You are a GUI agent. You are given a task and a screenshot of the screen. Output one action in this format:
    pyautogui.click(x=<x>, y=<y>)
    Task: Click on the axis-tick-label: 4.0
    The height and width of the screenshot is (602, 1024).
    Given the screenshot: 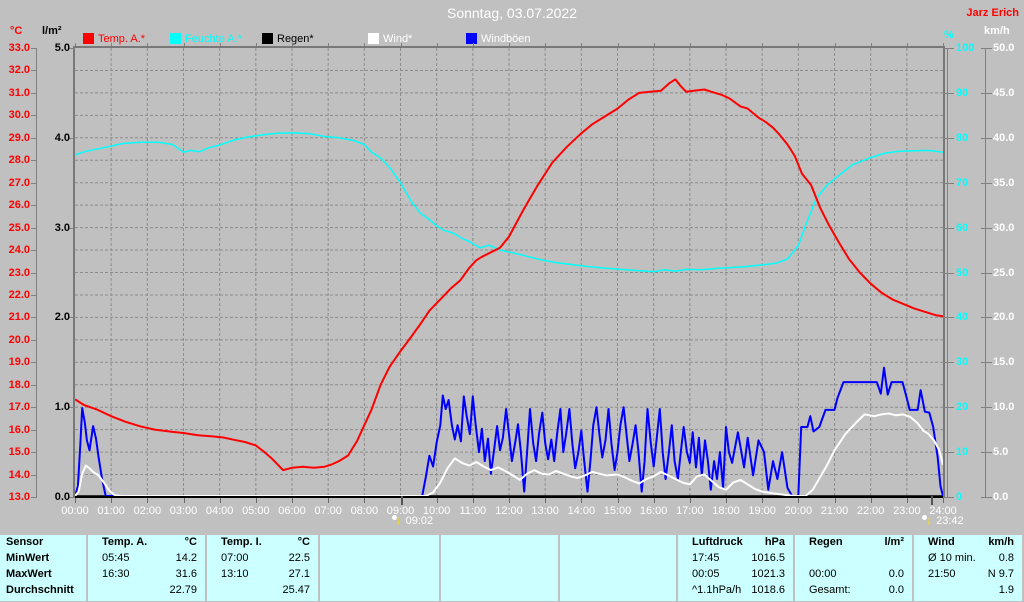 What is the action you would take?
    pyautogui.click(x=62, y=137)
    